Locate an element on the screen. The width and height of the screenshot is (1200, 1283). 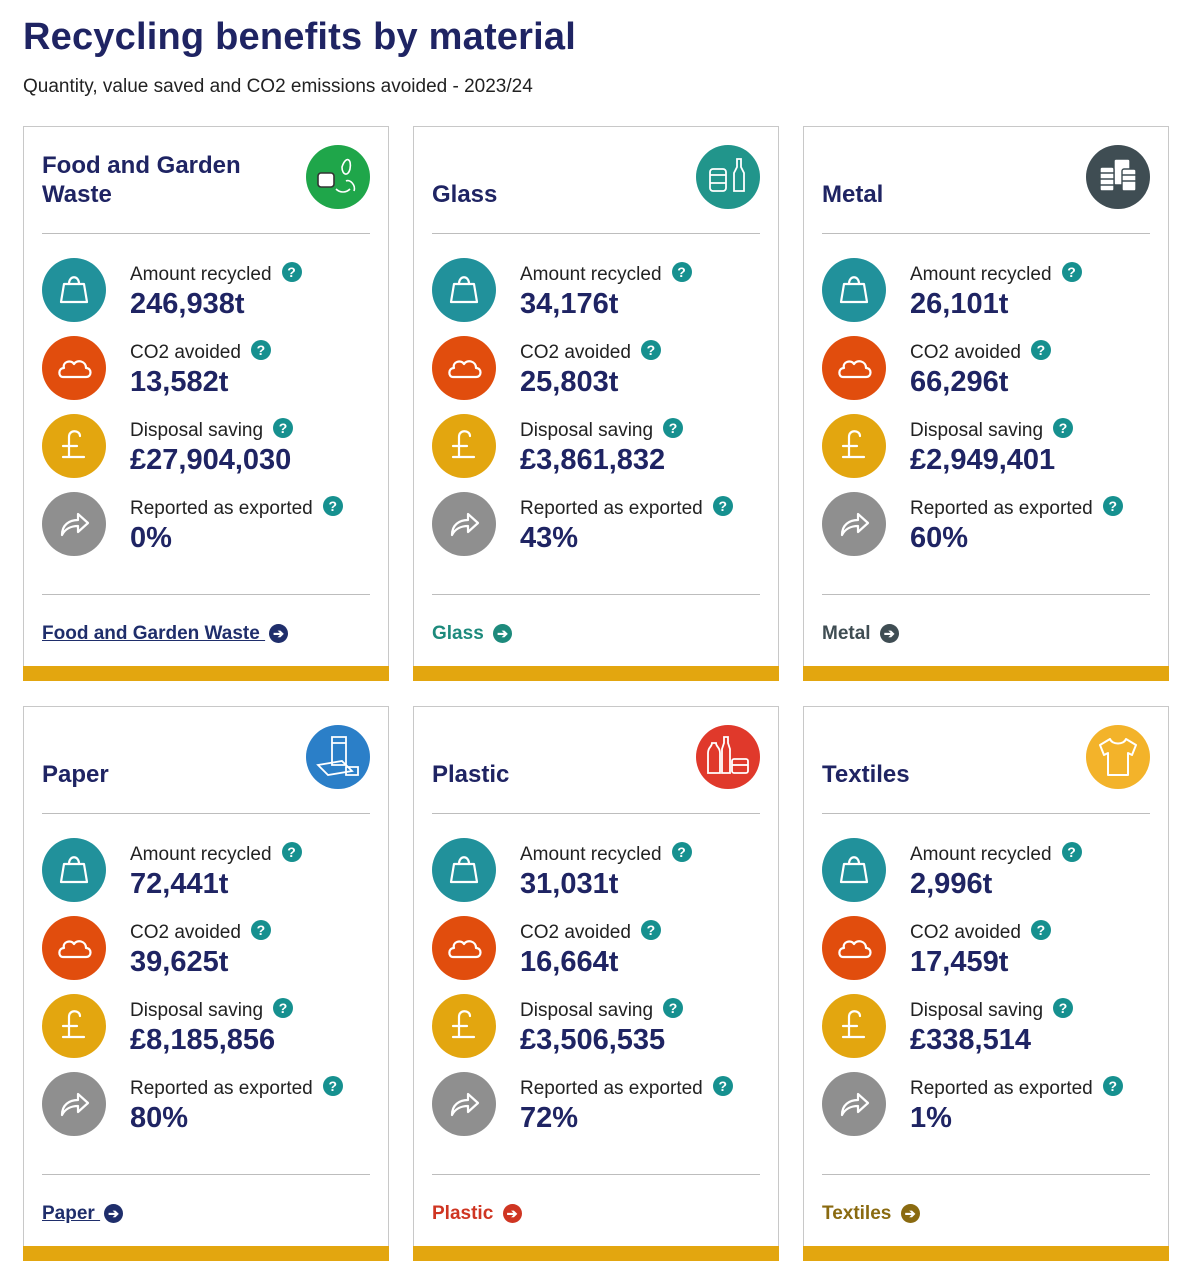
stat-co2-avoided: CO2 avoided? 17,459t is located at coordinates (987, 949).